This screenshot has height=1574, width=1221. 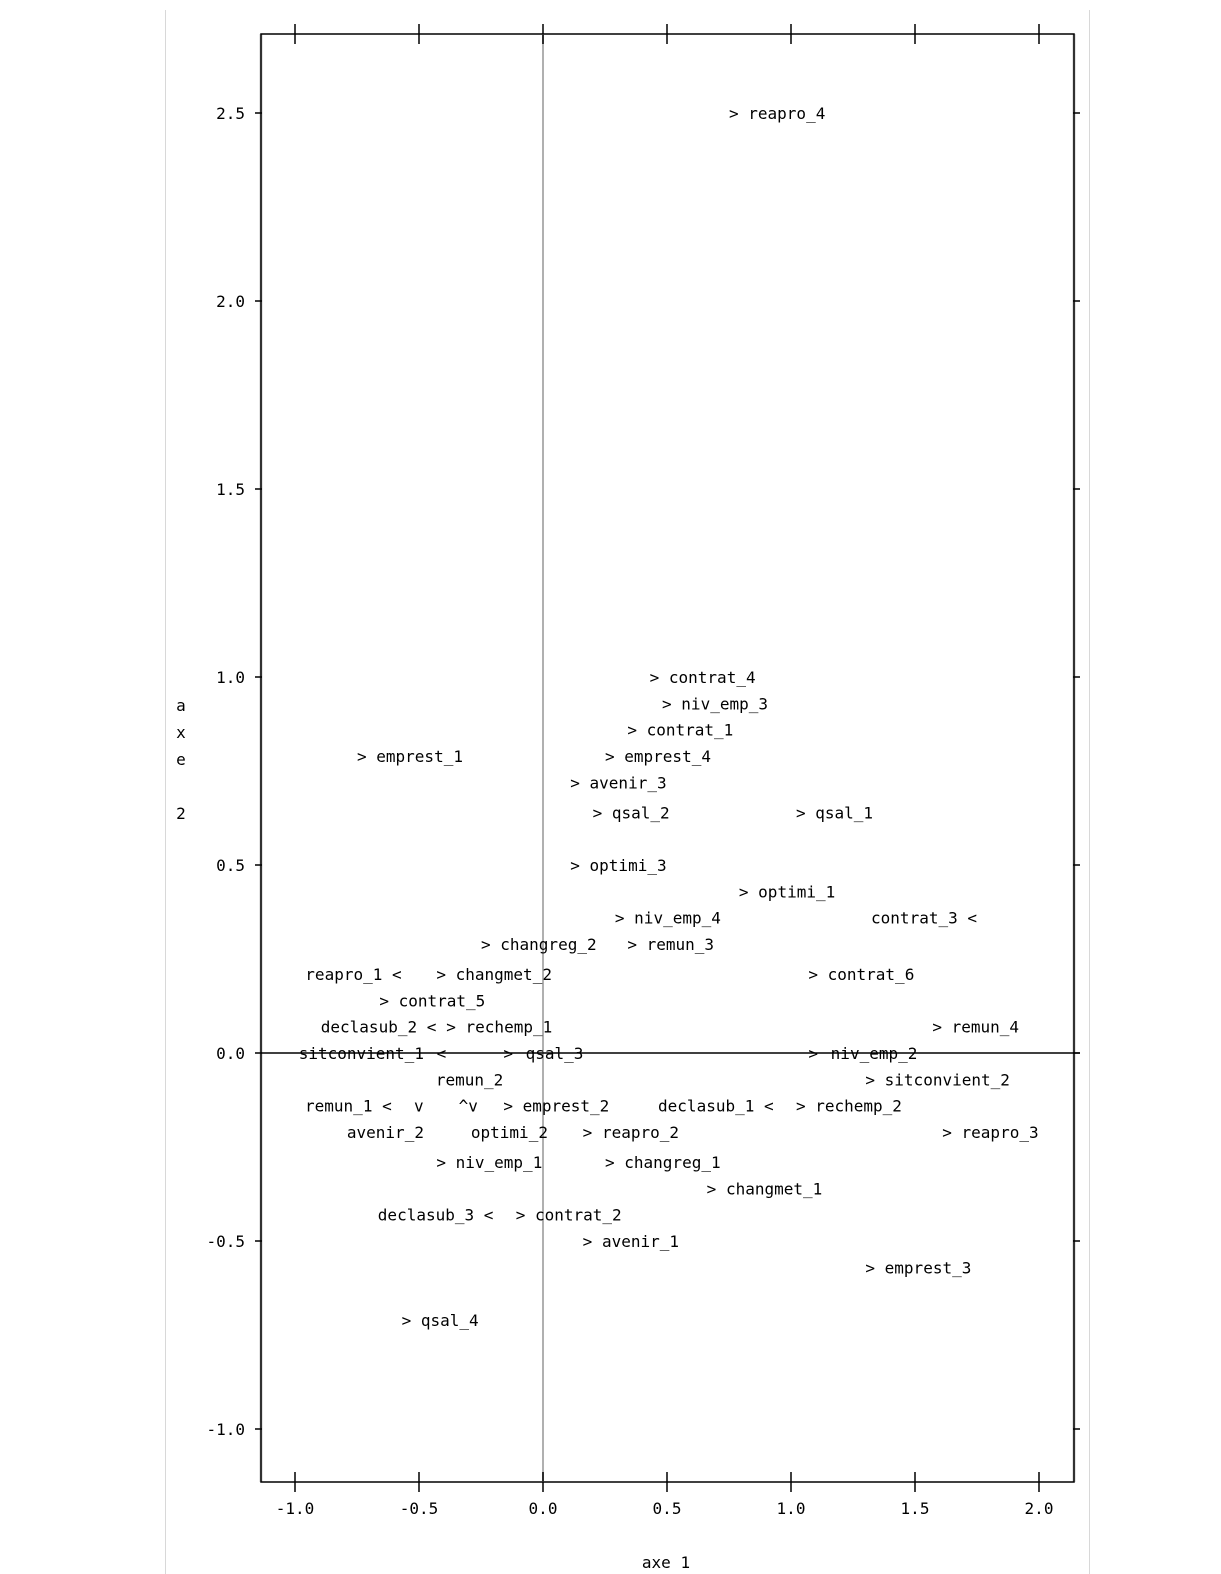 What do you see at coordinates (777, 113) in the screenshot?
I see `point-label: > reapro_4` at bounding box center [777, 113].